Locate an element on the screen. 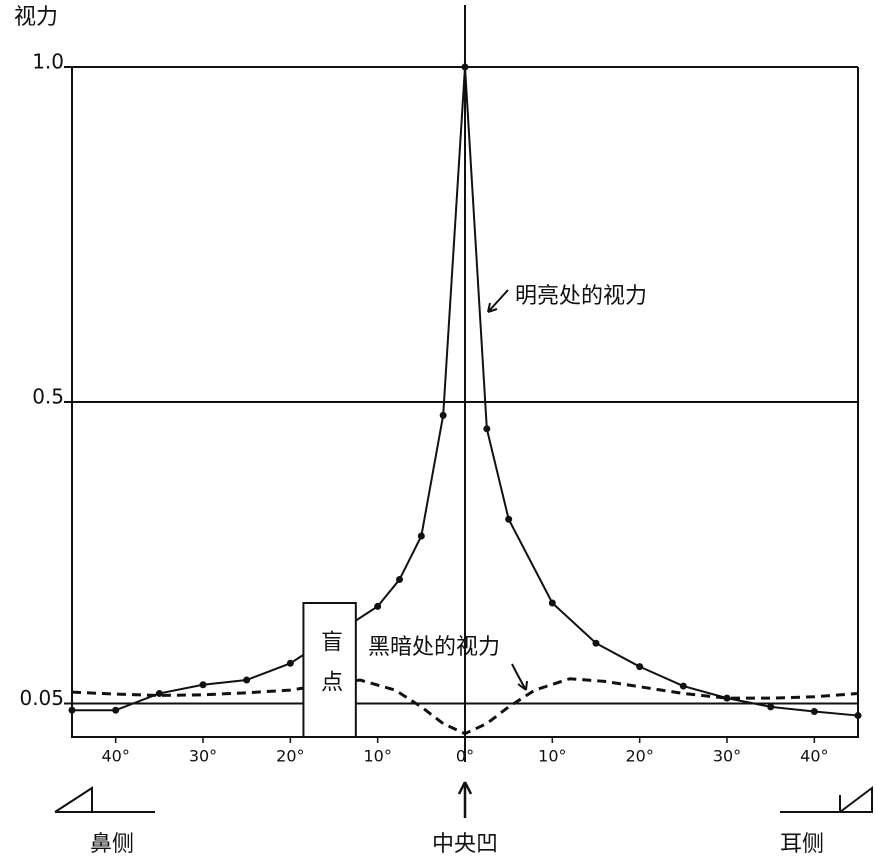 Image resolution: width=876 pixels, height=862 pixels. temporal-icon is located at coordinates (826, 799).